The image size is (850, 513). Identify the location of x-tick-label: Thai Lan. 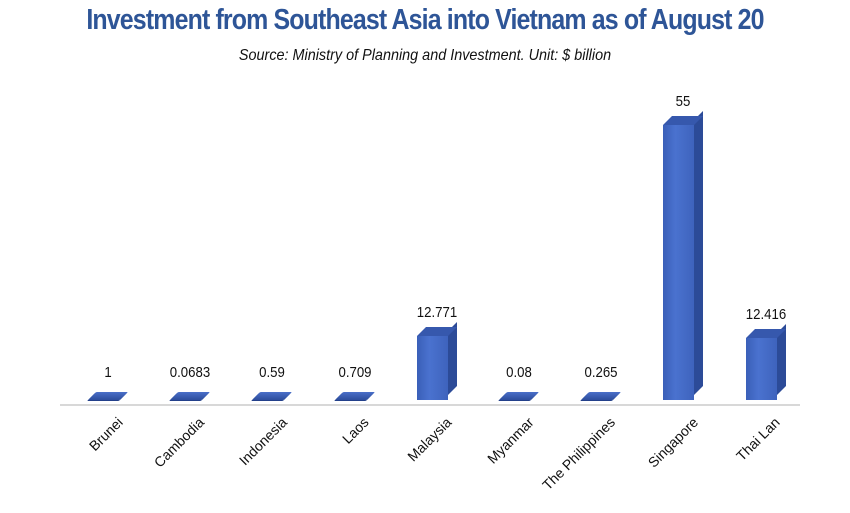
(758, 439).